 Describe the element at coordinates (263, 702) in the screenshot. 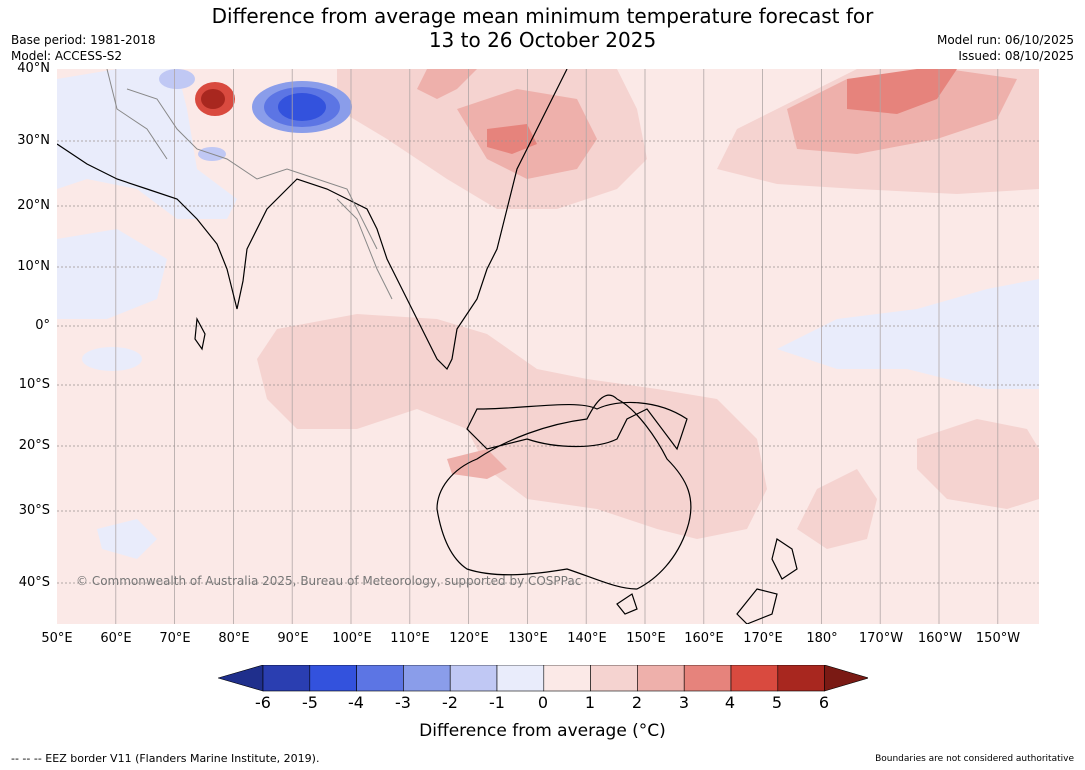

I see `colorbar-tick: -6` at that location.